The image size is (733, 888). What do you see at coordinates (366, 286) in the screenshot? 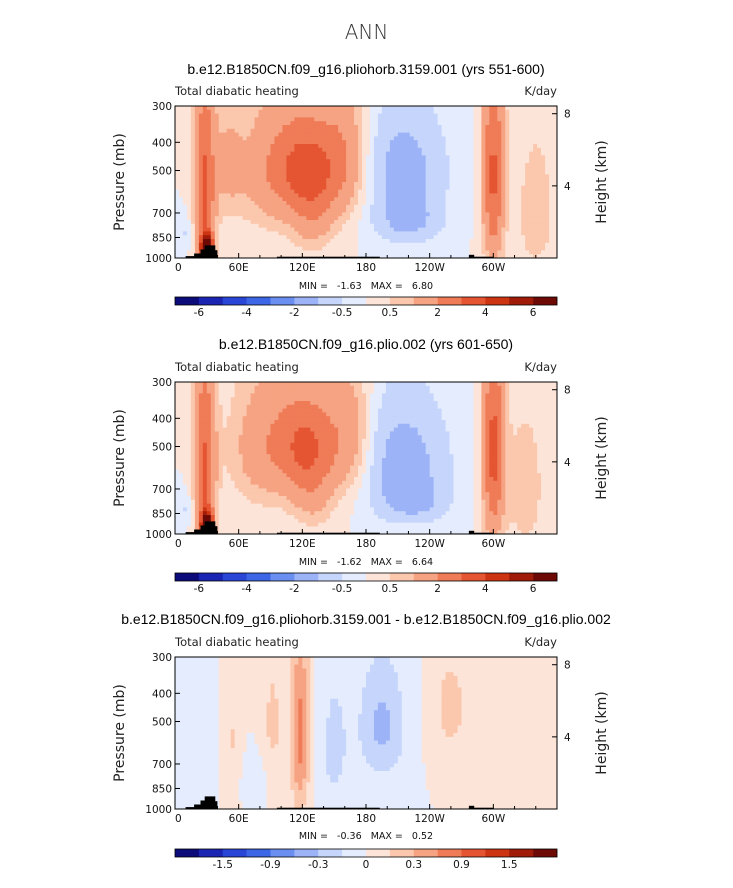
I see `panel-1-min-max: MIN = -1.63 MAX = 6.80` at bounding box center [366, 286].